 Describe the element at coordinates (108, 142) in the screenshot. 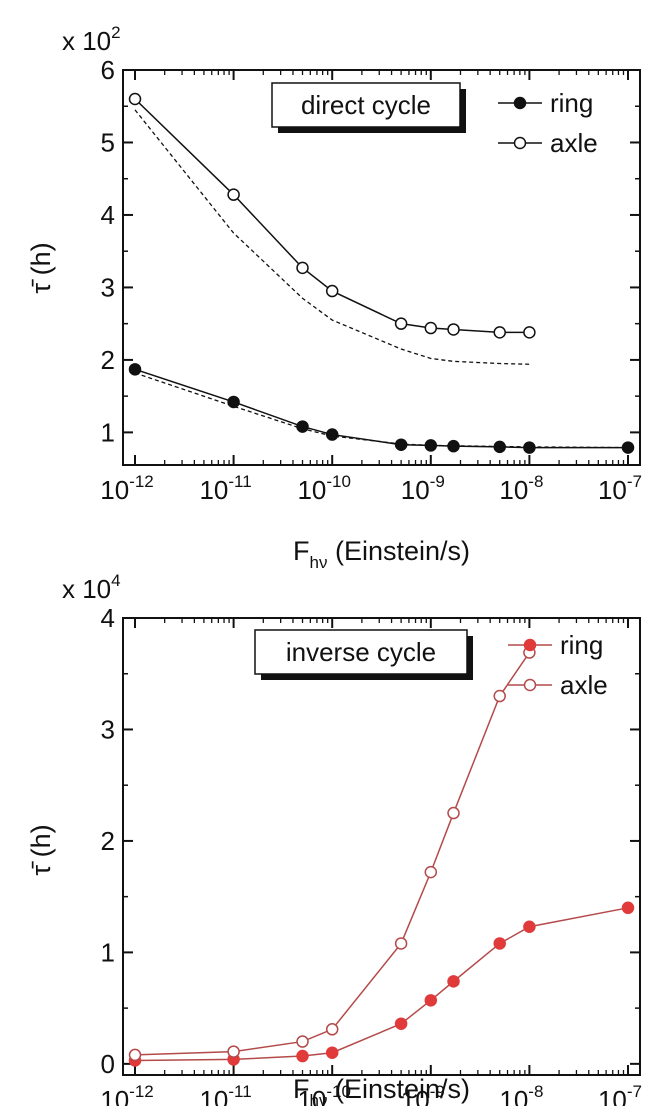

I see `y-tick-label: 5` at that location.